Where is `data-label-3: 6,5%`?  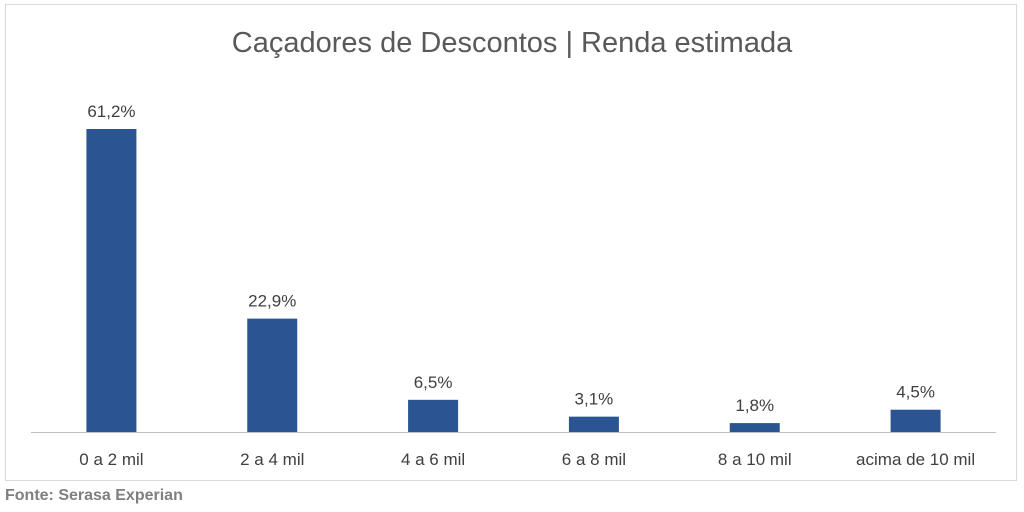 data-label-3: 6,5% is located at coordinates (433, 382).